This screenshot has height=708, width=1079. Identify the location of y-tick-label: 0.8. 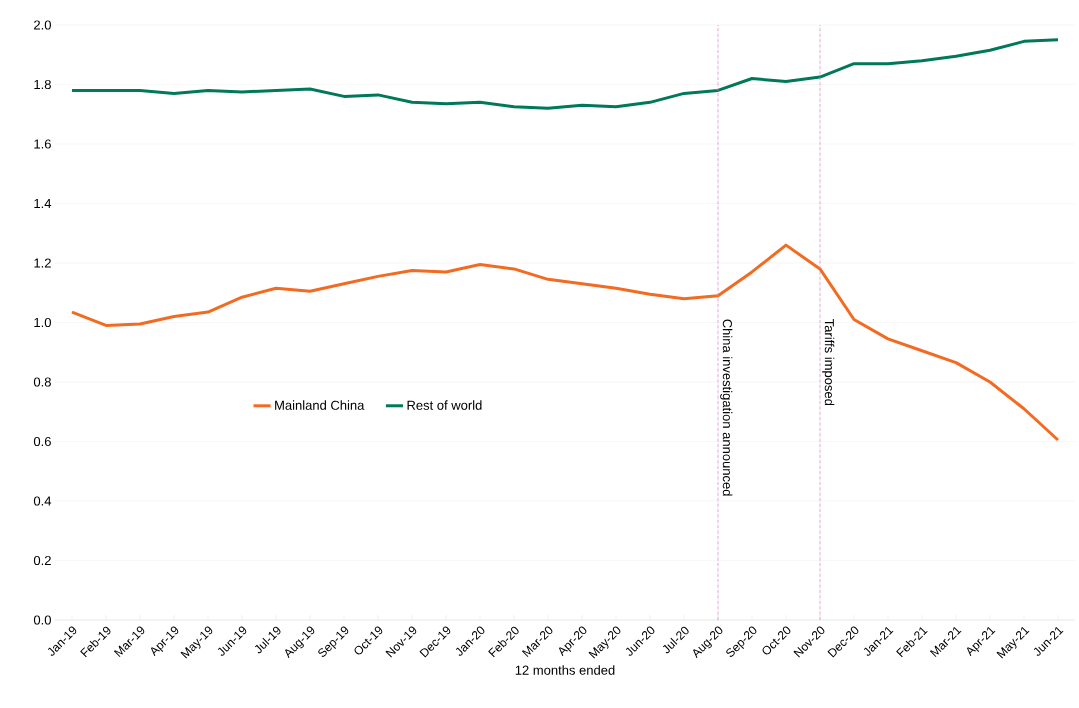
(42, 382).